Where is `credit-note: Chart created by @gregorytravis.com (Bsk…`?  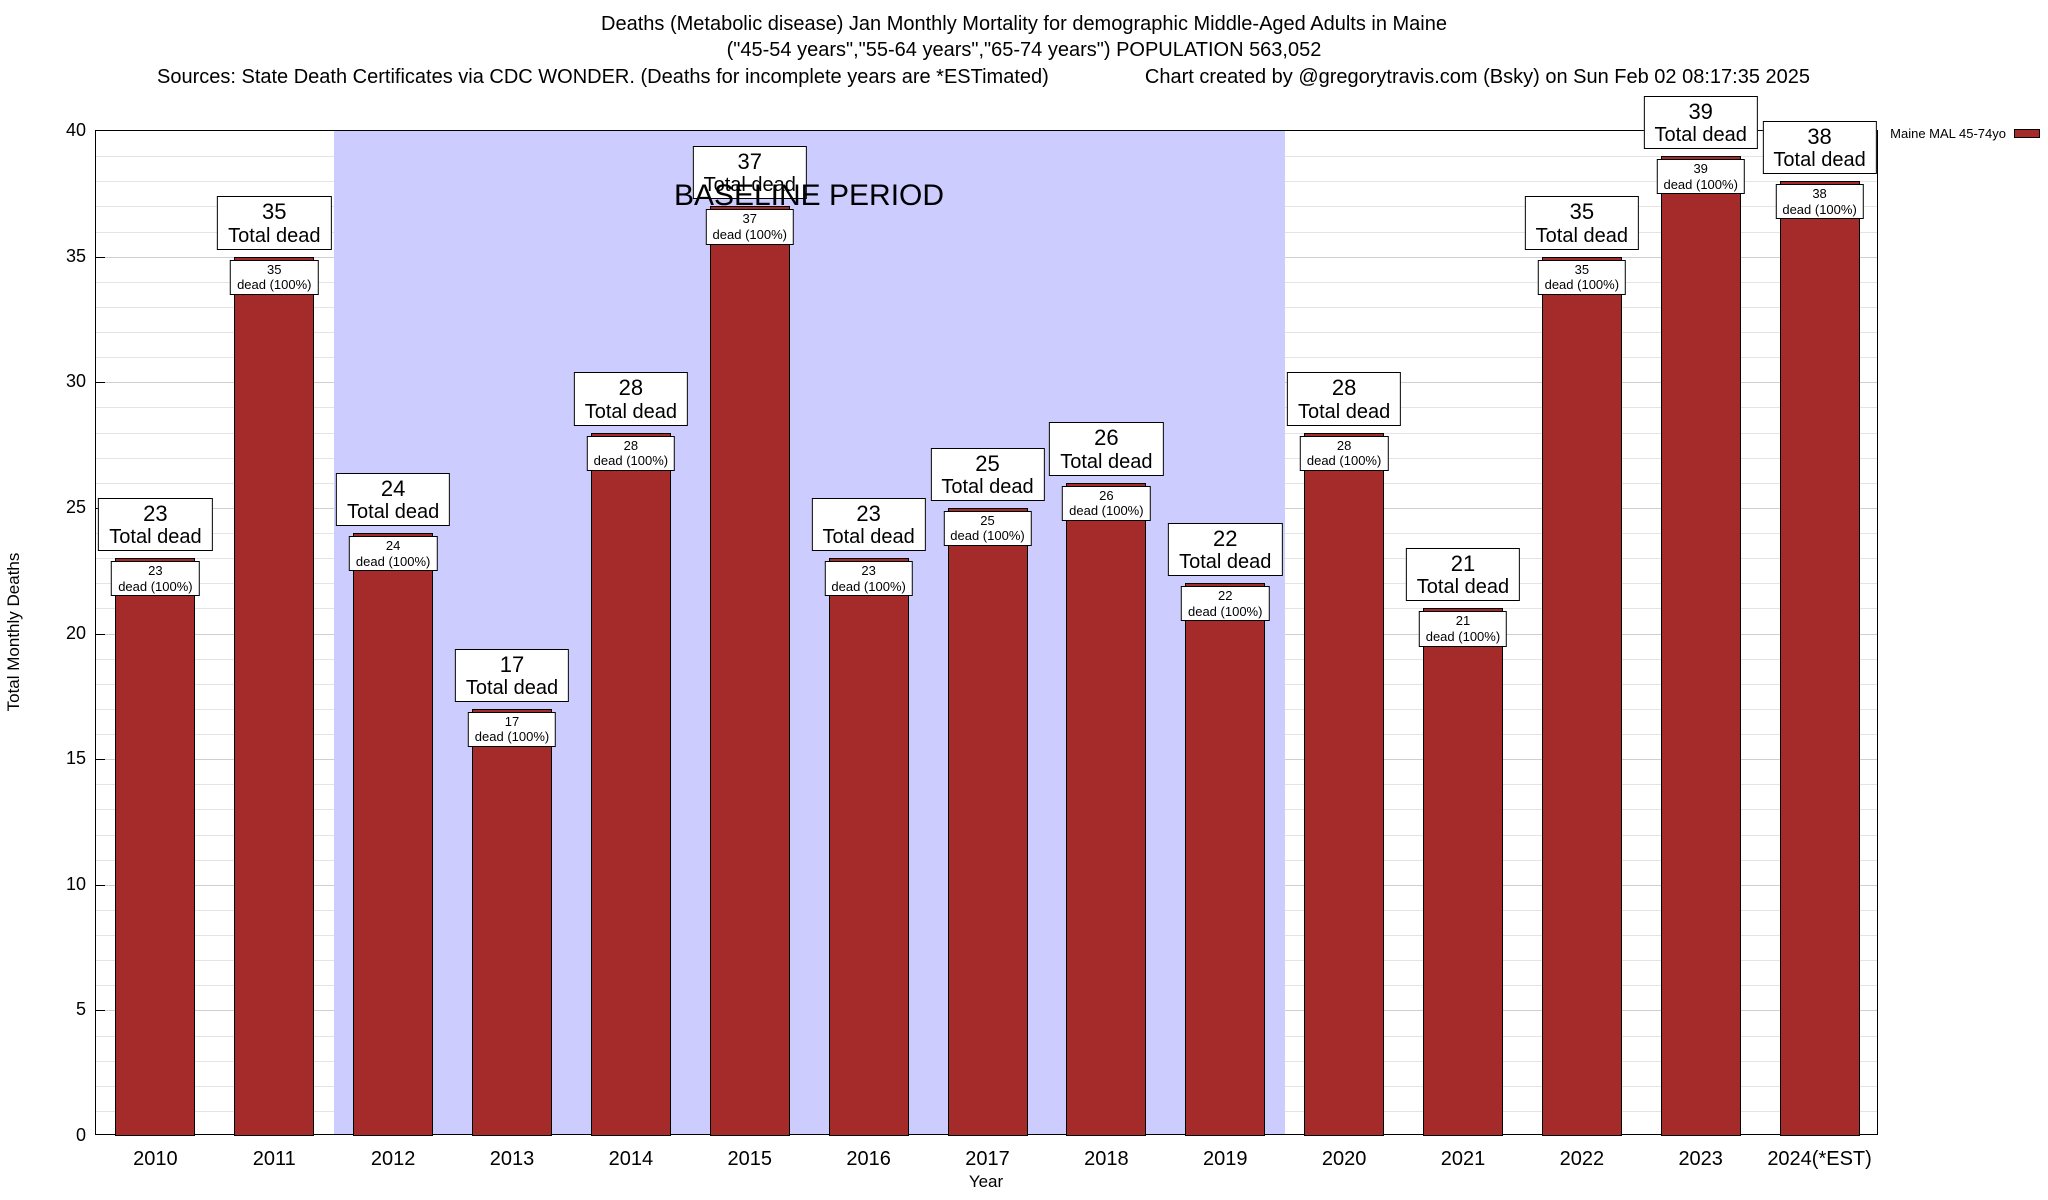 credit-note: Chart created by @gregorytravis.com (Bsk… is located at coordinates (1477, 77).